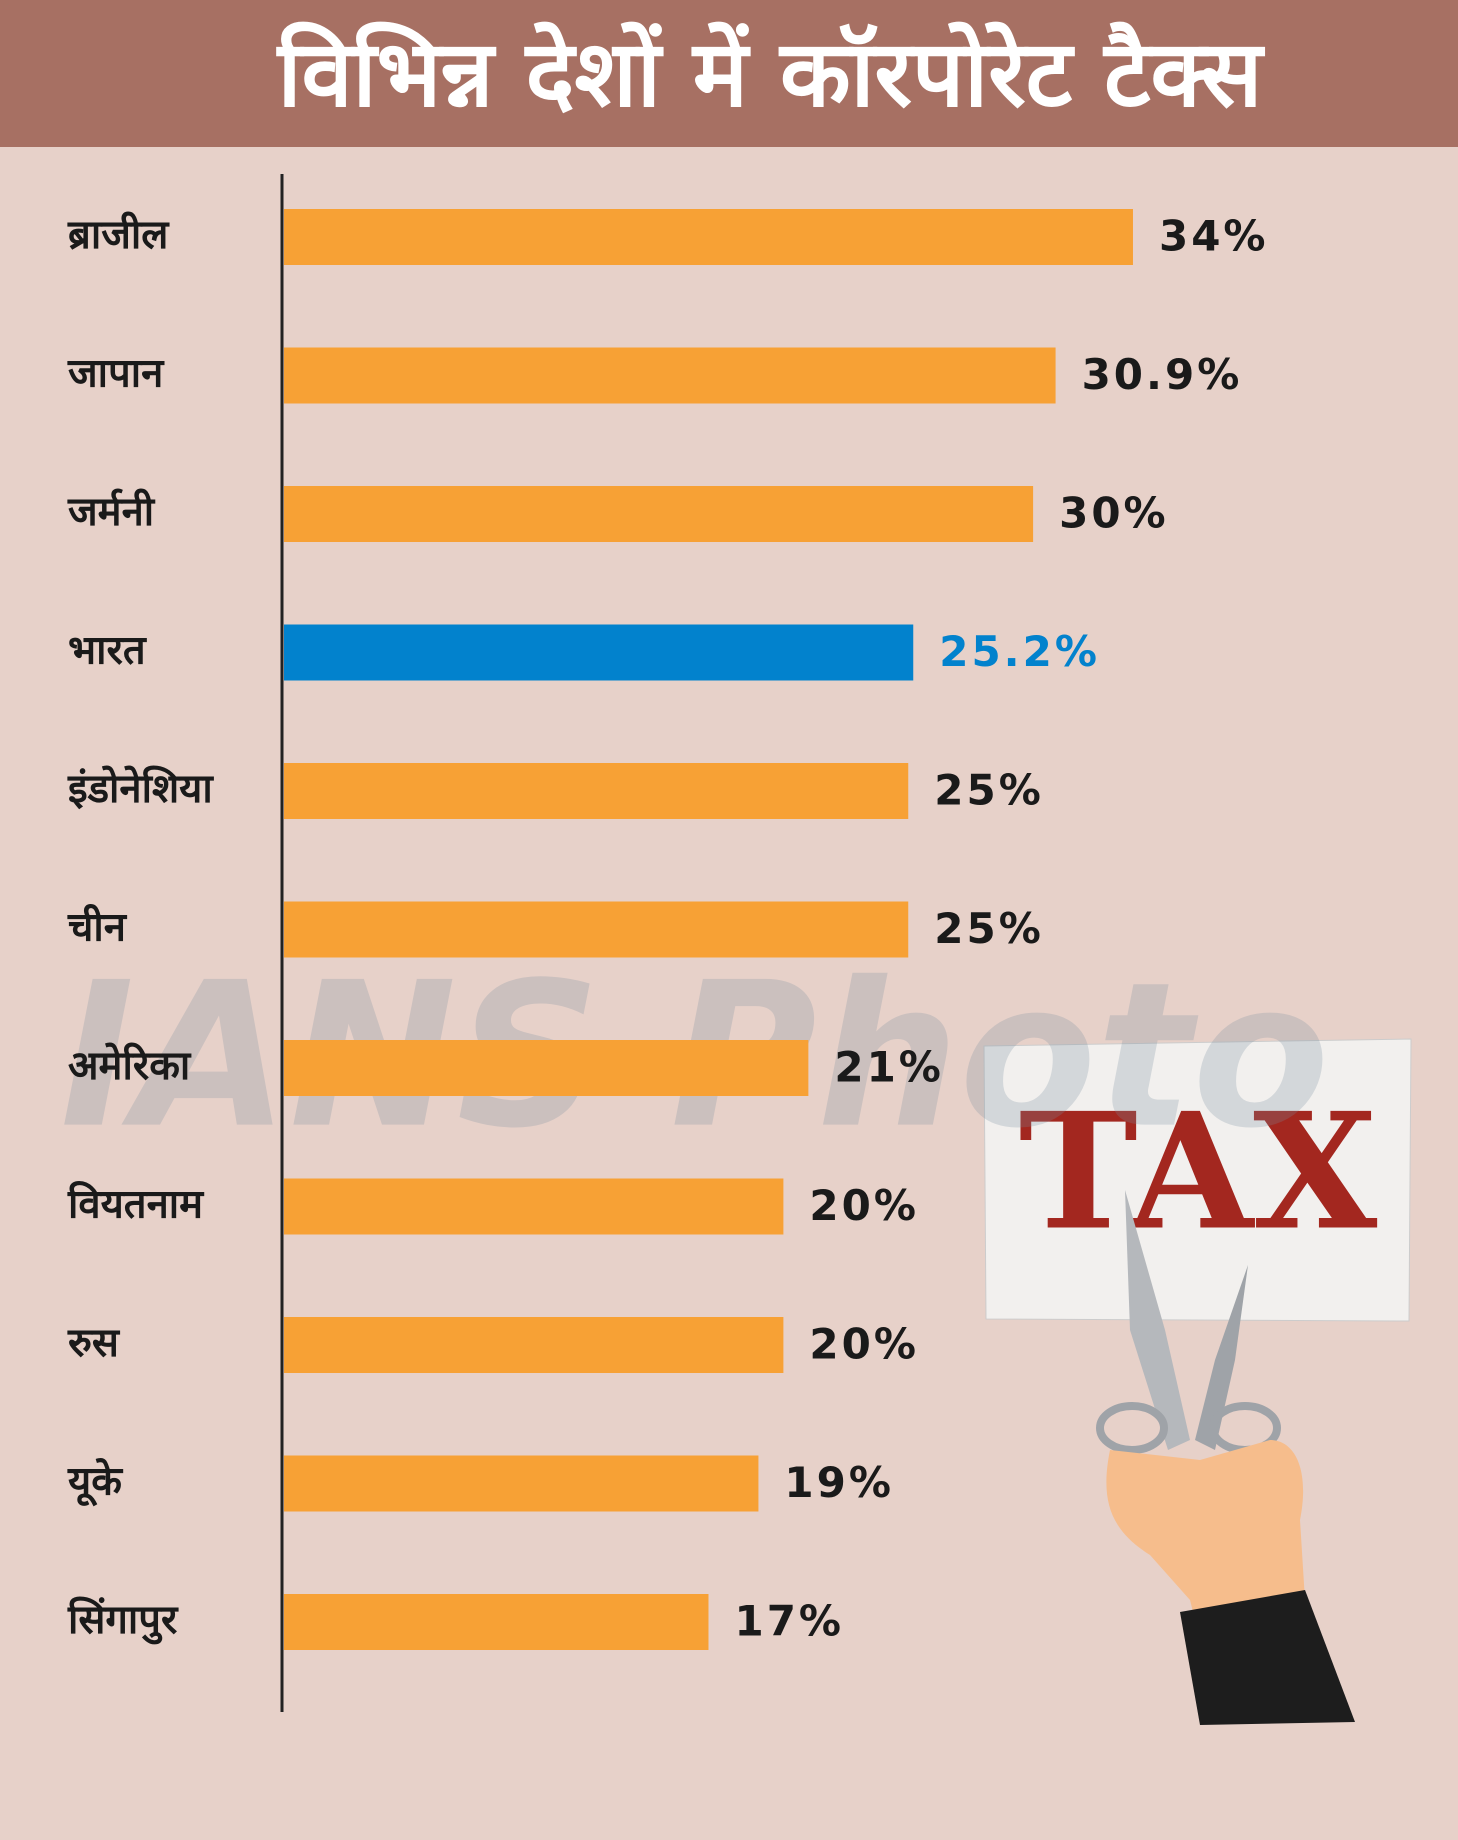  Describe the element at coordinates (1162, 374) in the screenshot. I see `value-label: 30.9%` at that location.